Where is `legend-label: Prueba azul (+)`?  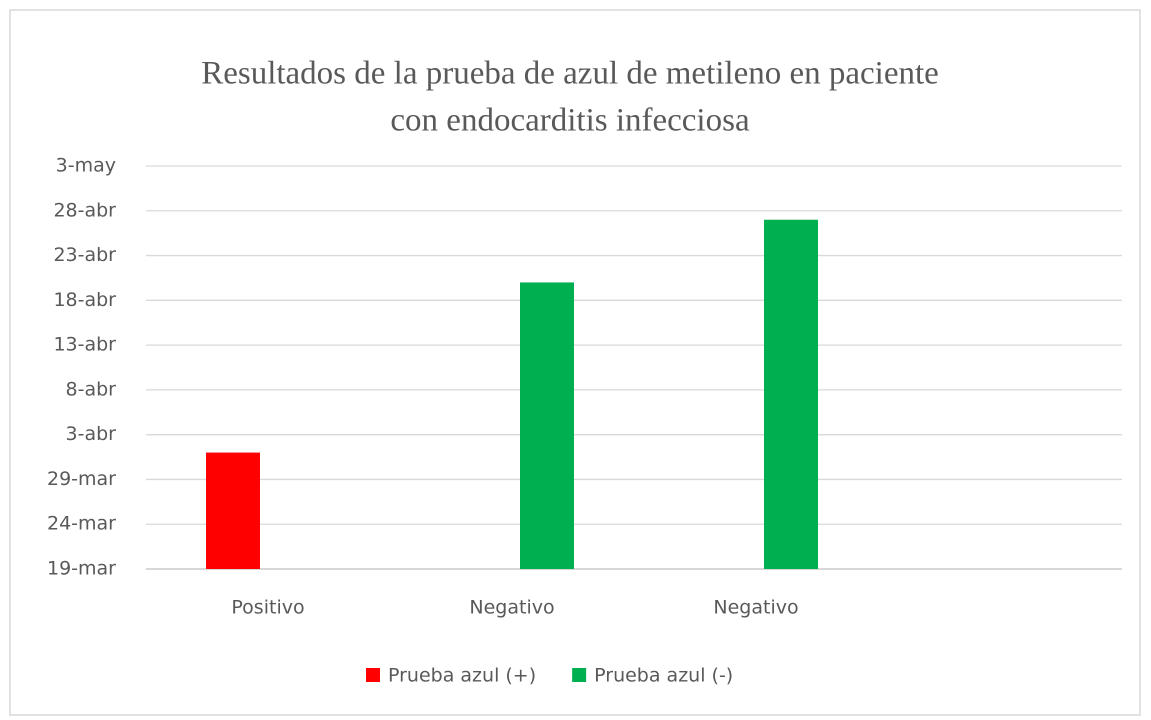
legend-label: Prueba azul (+) is located at coordinates (462, 676).